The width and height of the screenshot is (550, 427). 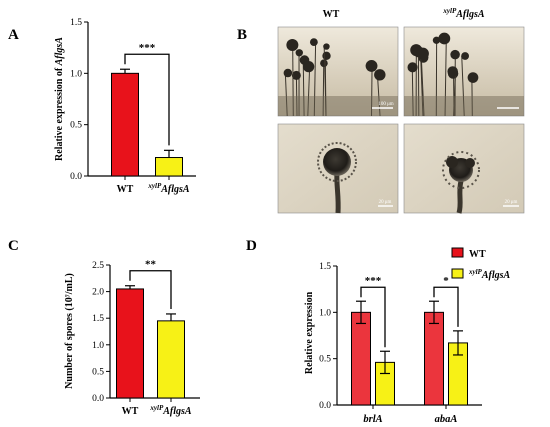 I want to click on y-axis-label: Relative expression of AflgsA, so click(x=59, y=99).